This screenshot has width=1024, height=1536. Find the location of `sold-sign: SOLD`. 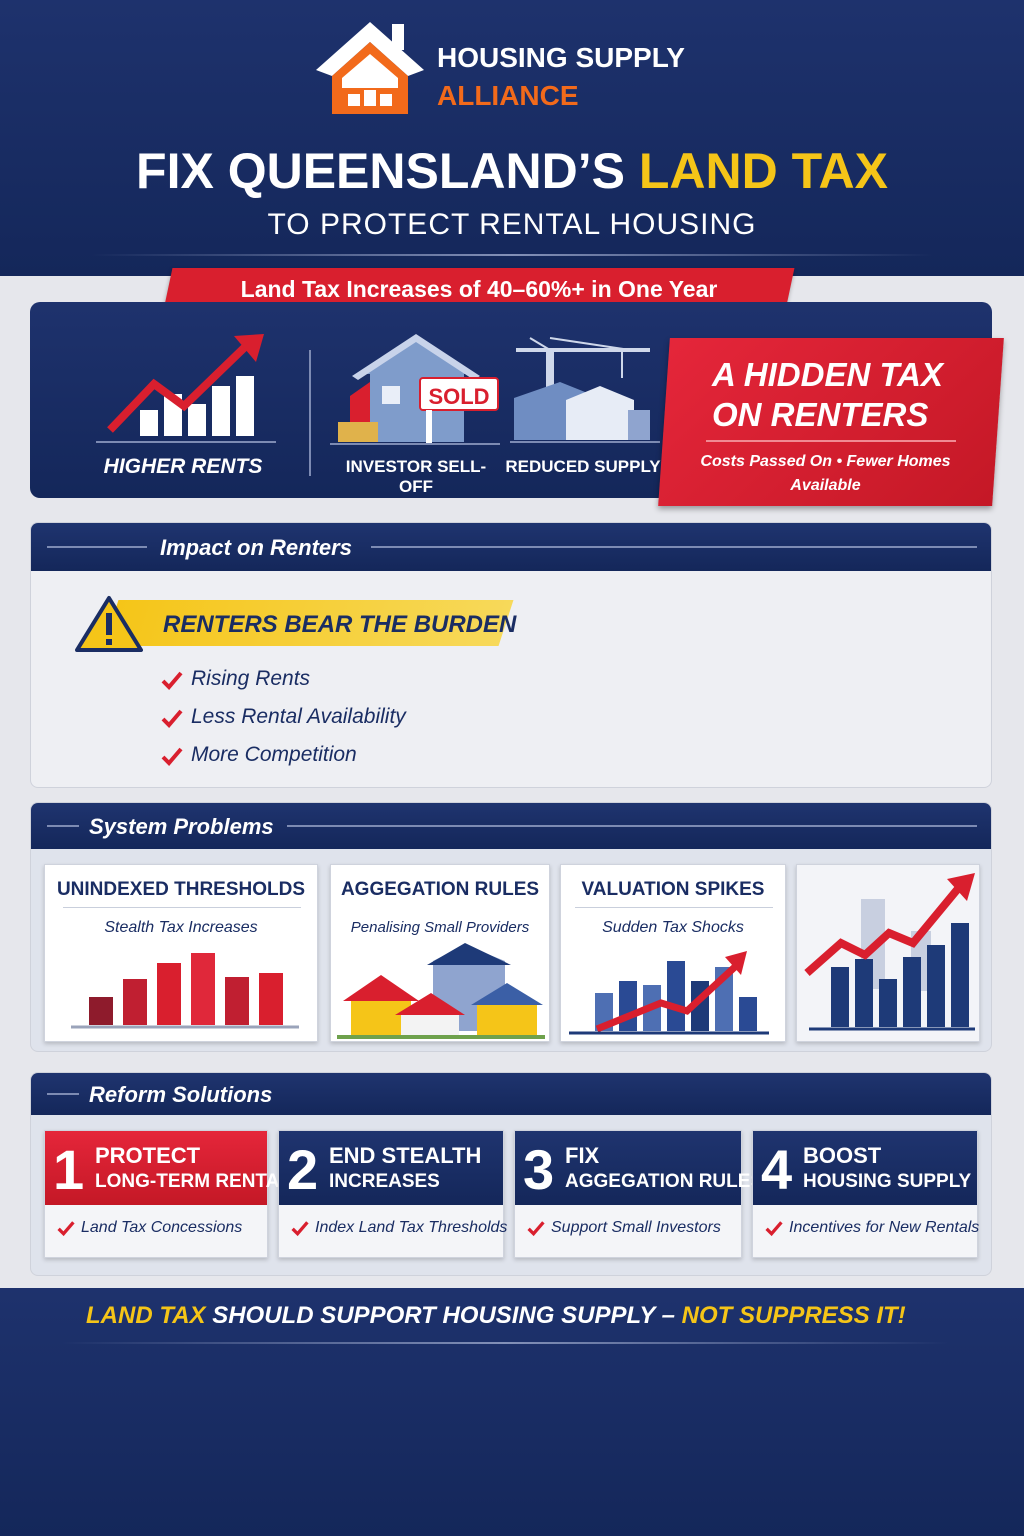

sold-sign: SOLD is located at coordinates (459, 396).